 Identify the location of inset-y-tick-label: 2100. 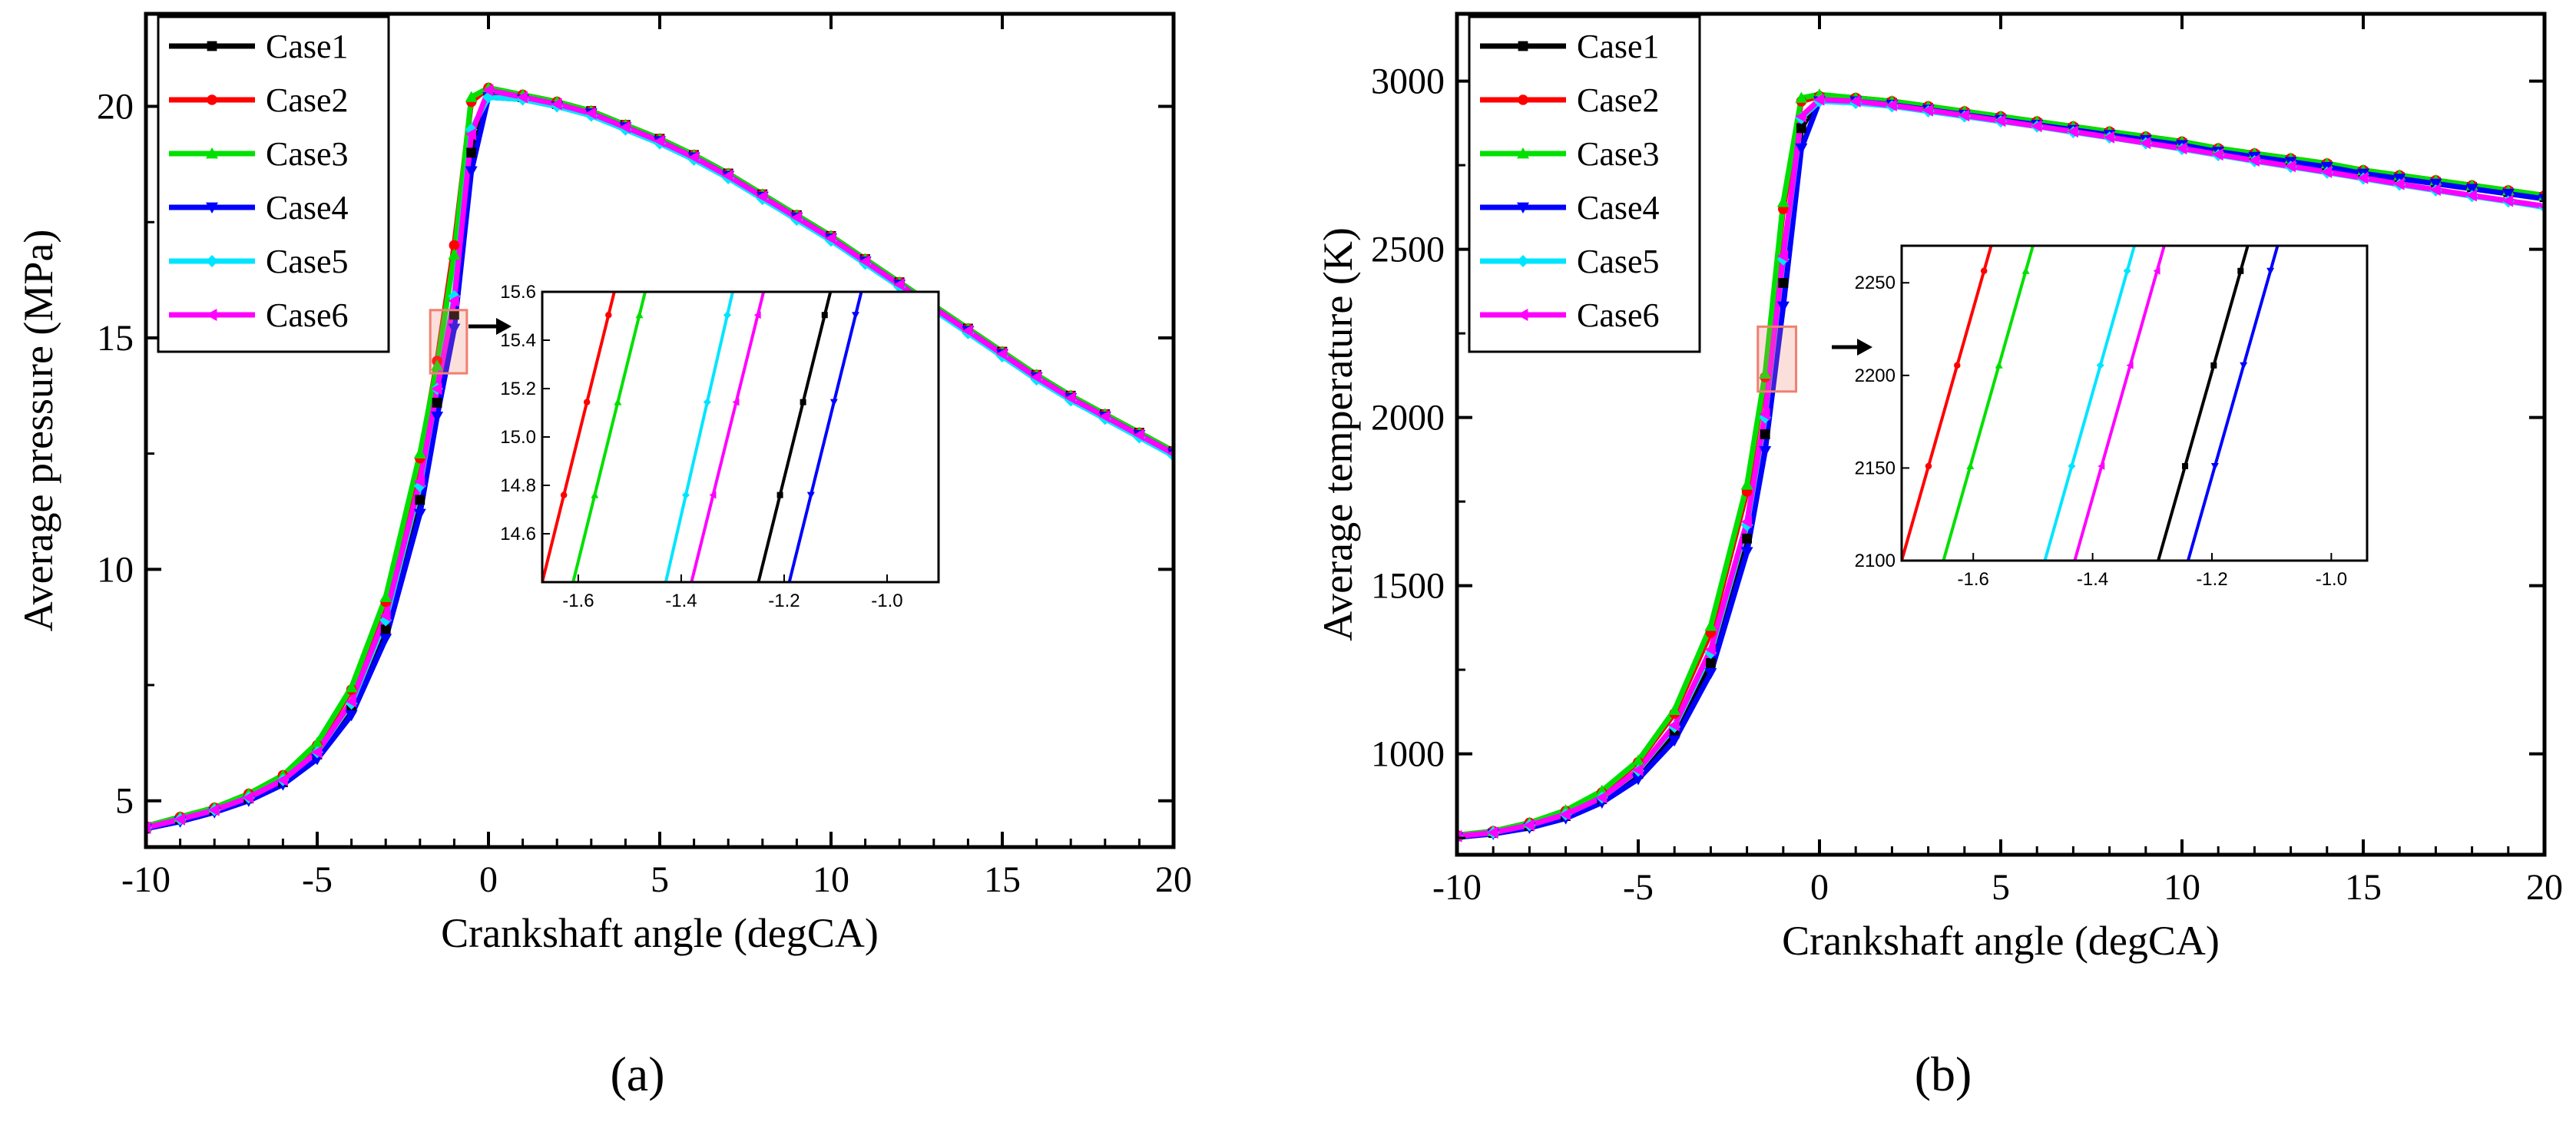
(1876, 561).